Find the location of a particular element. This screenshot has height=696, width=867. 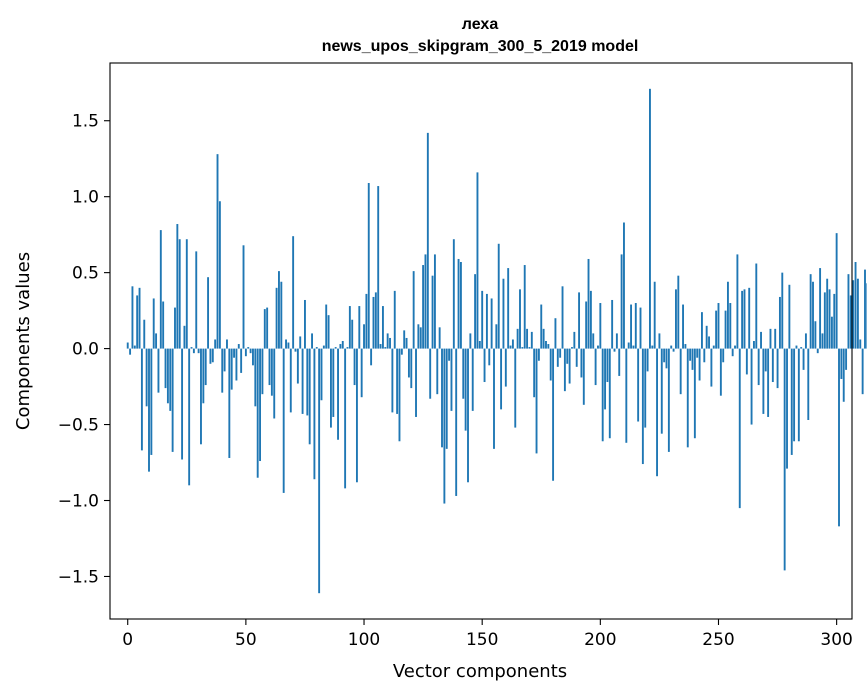

x-axis-label: Vector components is located at coordinates (480, 671).